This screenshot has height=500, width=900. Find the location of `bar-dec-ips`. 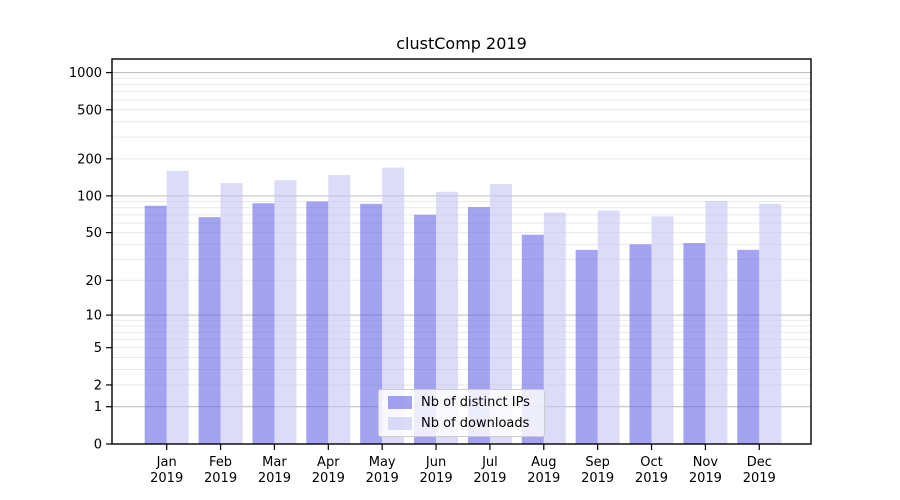

bar-dec-ips is located at coordinates (748, 346).